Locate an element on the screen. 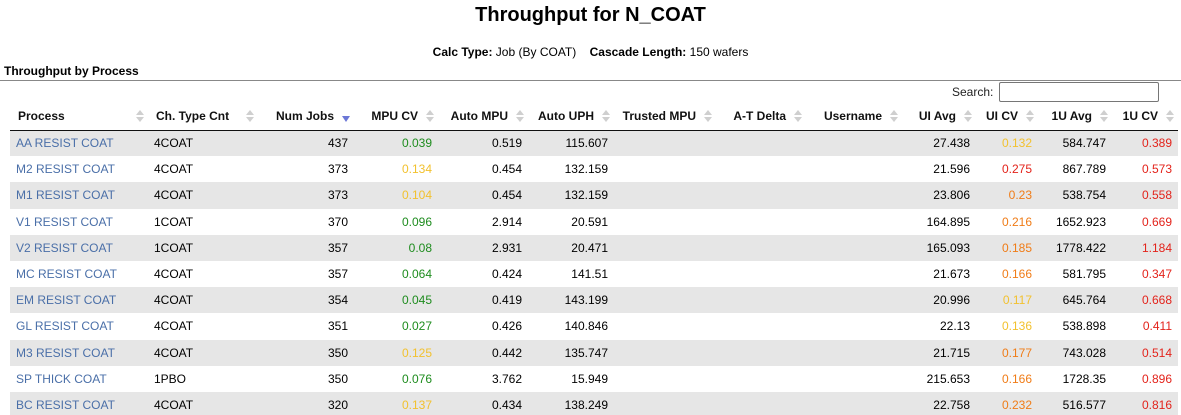 The height and width of the screenshot is (415, 1181). column-header-label: MPU CV is located at coordinates (394, 115).